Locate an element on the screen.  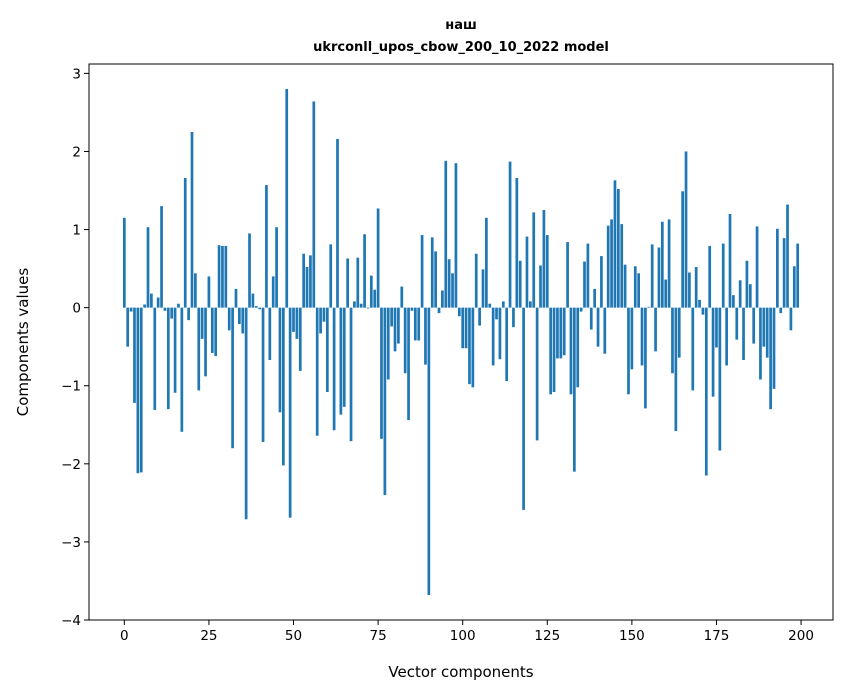
y-axis-label: Components values is located at coordinates (23, 342).